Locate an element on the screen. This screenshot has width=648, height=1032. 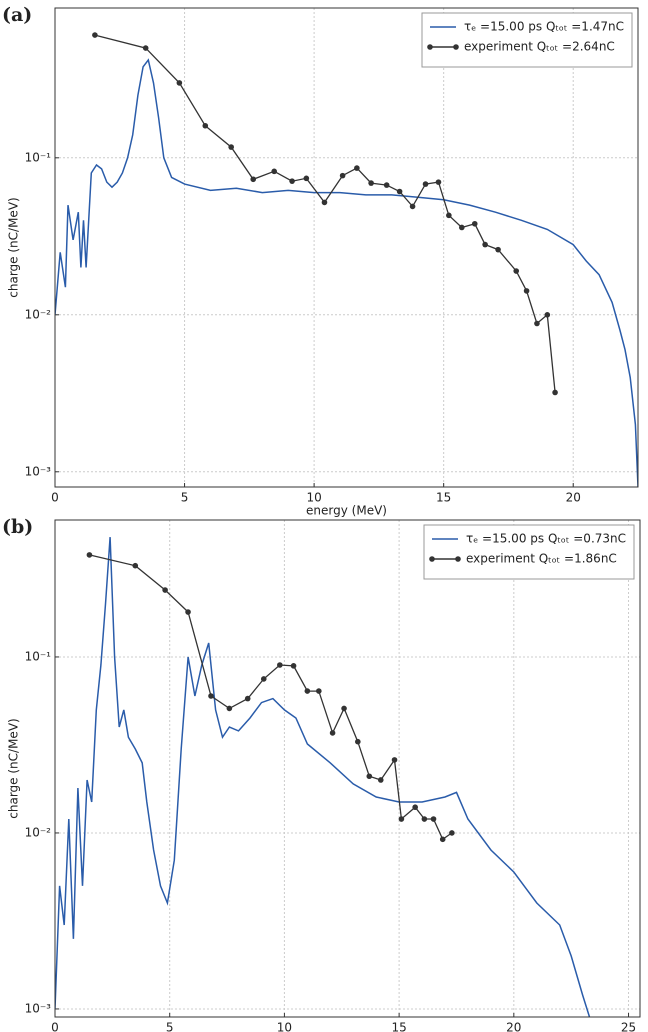
legend-label: τₑ =15.00 ps Qₜₒₜ =0.73nC is located at coordinates (546, 539).